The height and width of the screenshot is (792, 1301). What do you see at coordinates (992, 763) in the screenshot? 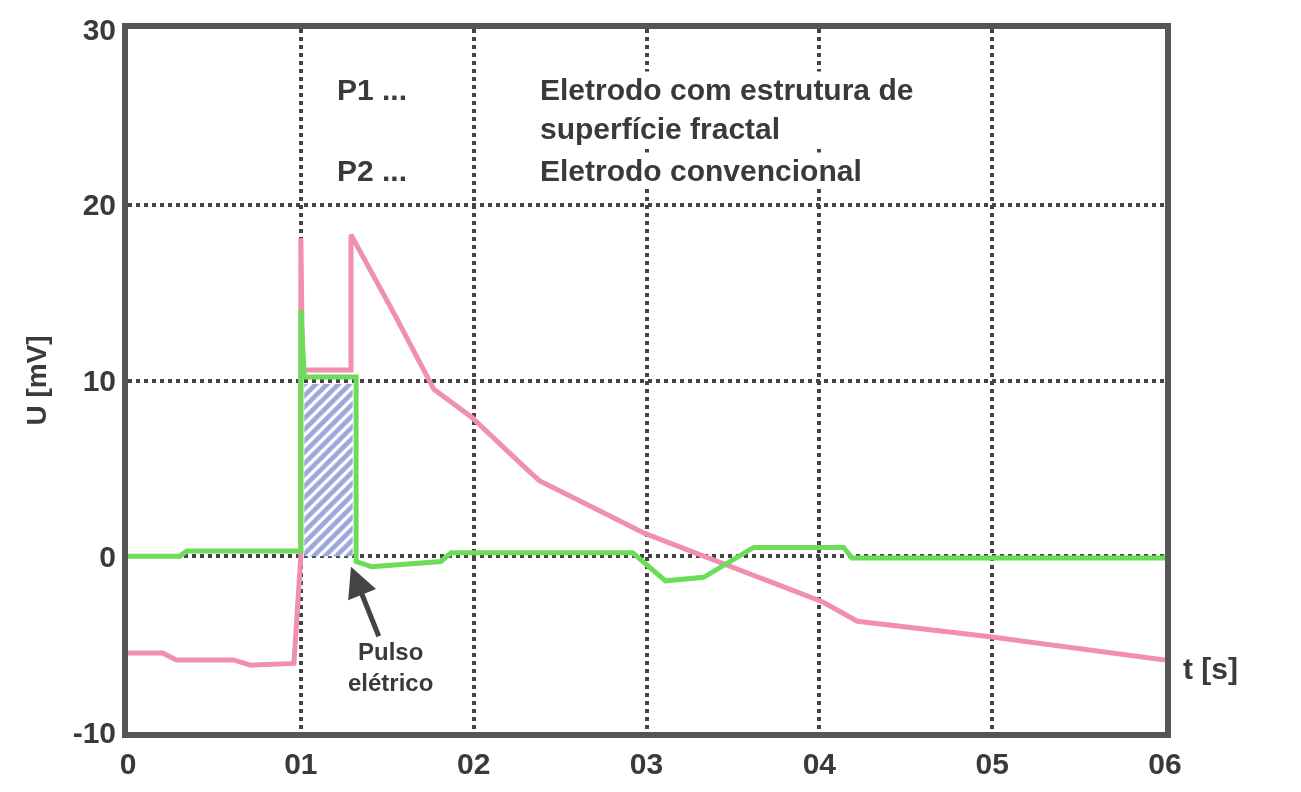
I see `x-tick-label: 05` at bounding box center [992, 763].